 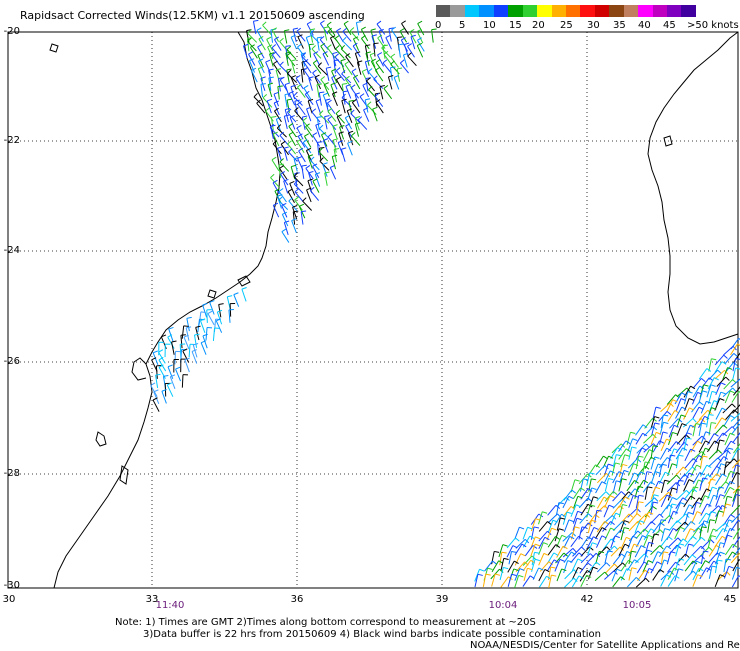 I want to click on lake-outline, so click(x=212, y=294).